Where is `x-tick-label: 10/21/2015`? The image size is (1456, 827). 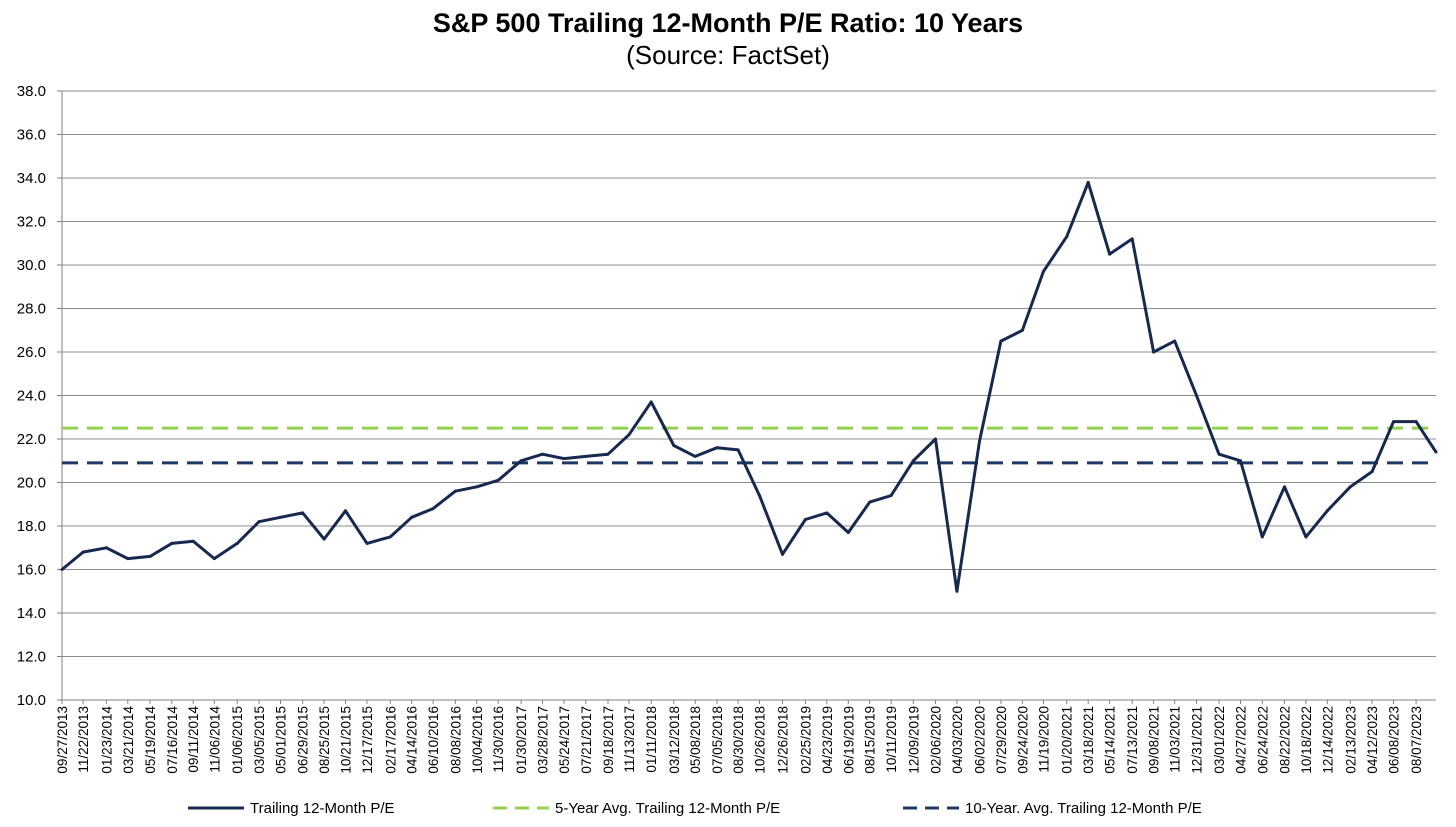 x-tick-label: 10/21/2015 is located at coordinates (346, 740).